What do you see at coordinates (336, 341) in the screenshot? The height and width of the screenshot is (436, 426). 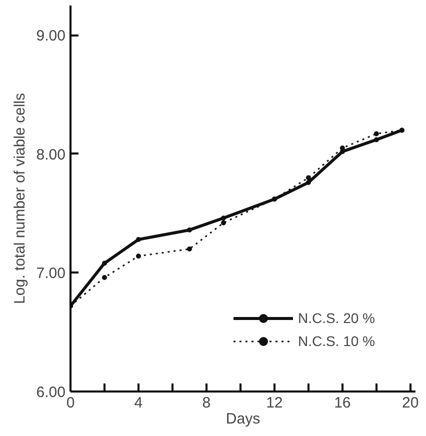 I see `legend-label: N.C.S. 10 %` at bounding box center [336, 341].